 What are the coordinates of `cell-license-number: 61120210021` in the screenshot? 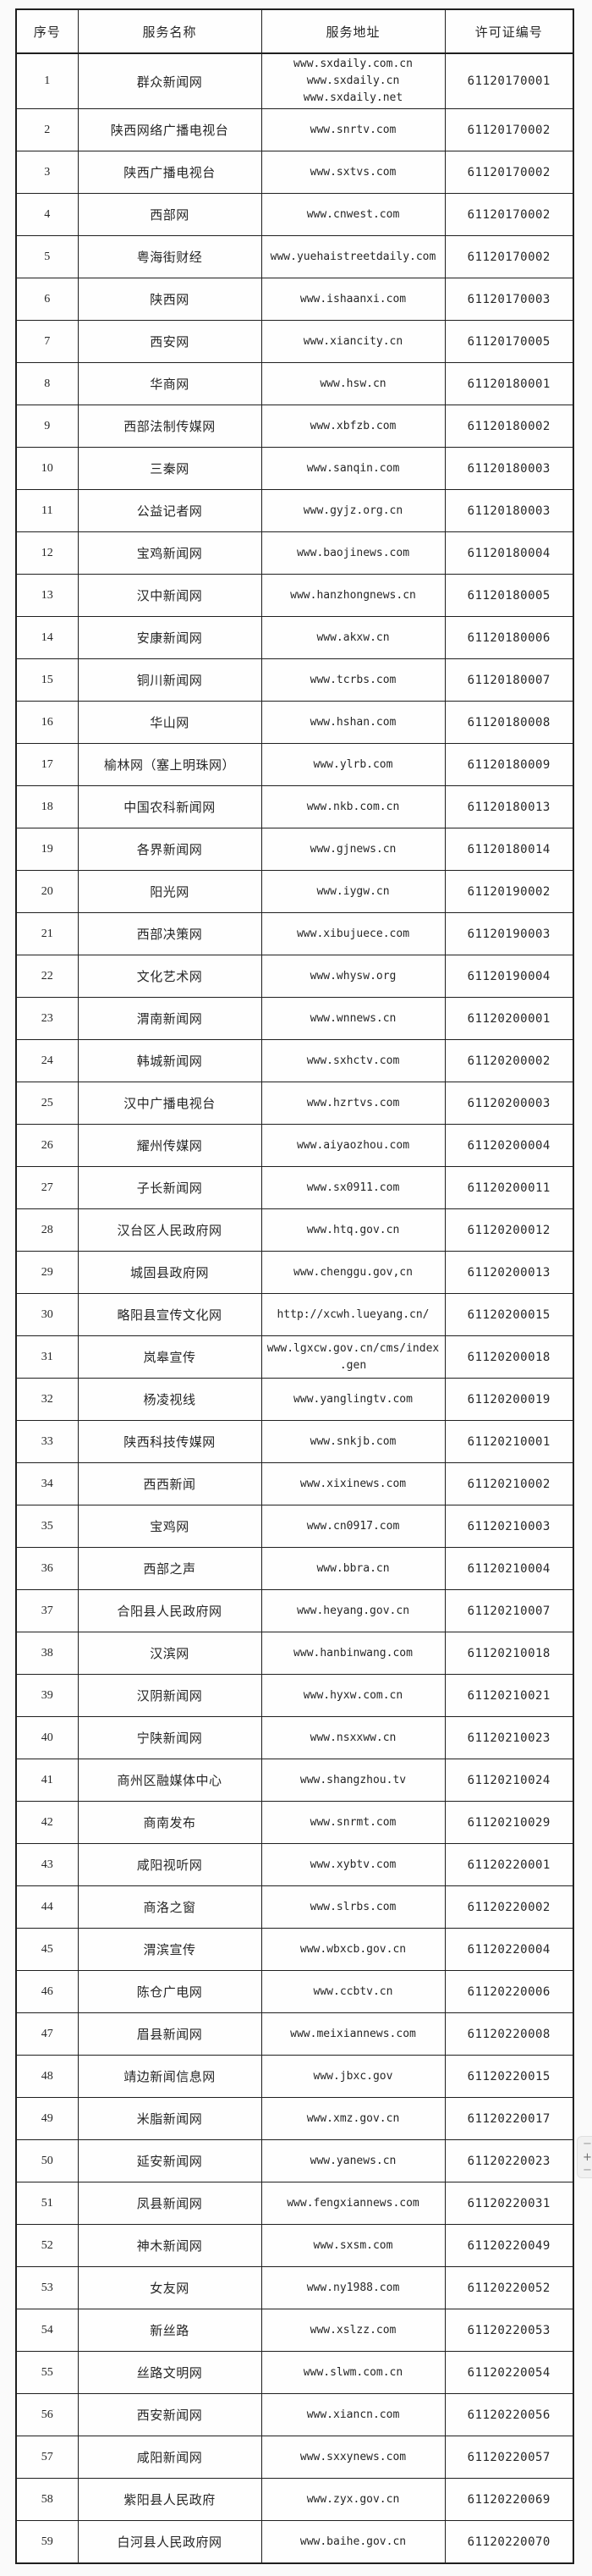 It's located at (509, 1696).